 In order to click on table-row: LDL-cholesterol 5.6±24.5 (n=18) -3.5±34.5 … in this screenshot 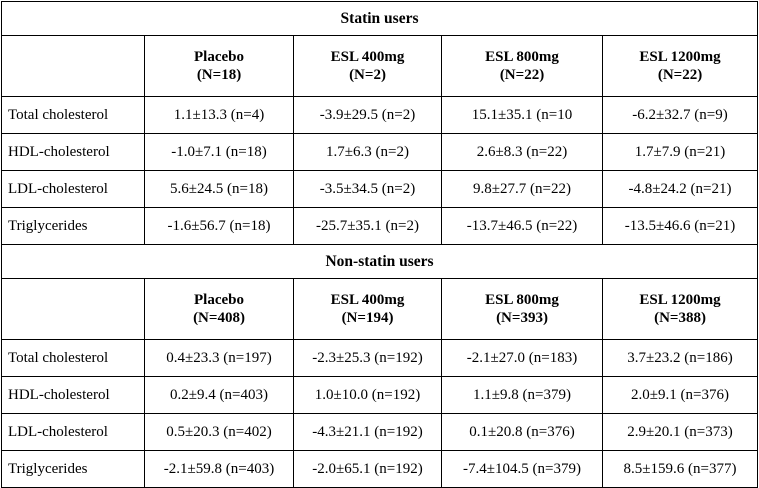, I will do `click(380, 189)`.